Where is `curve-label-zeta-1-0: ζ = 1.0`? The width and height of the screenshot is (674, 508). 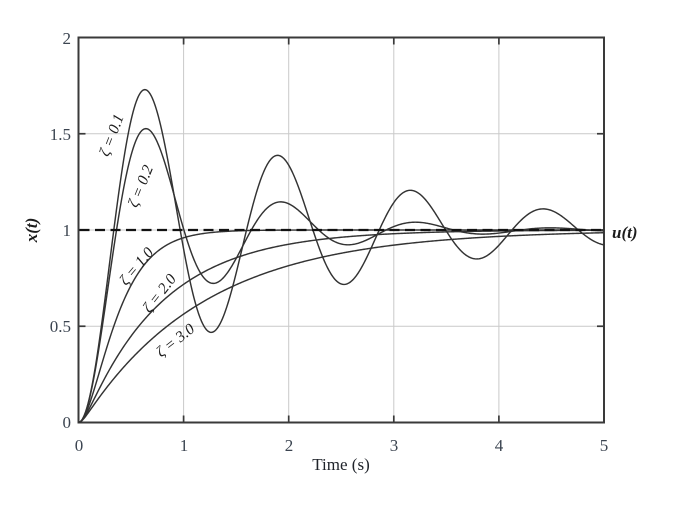
curve-label-zeta-1-0: ζ = 1.0 is located at coordinates (136, 266).